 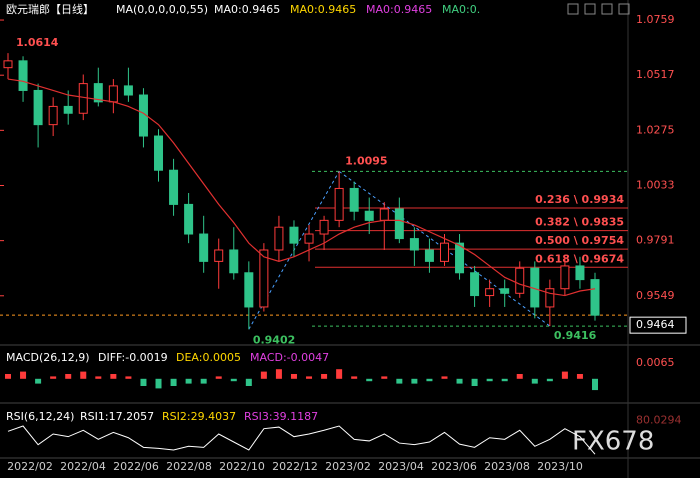 I want to click on ma-label: MA0:0., so click(x=461, y=9).